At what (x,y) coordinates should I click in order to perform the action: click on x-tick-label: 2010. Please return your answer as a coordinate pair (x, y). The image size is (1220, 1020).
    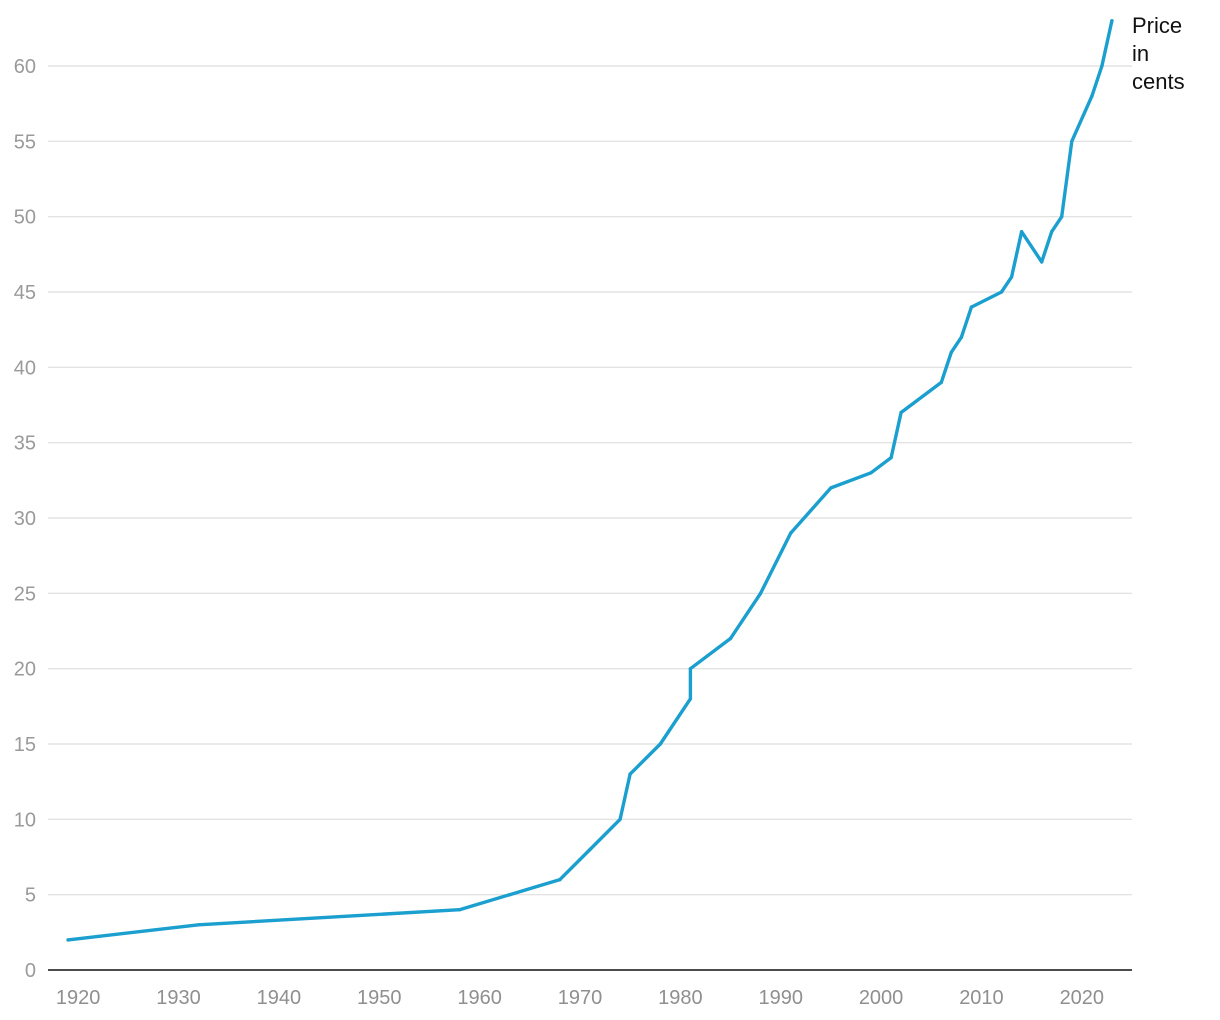
    Looking at the image, I should click on (981, 998).